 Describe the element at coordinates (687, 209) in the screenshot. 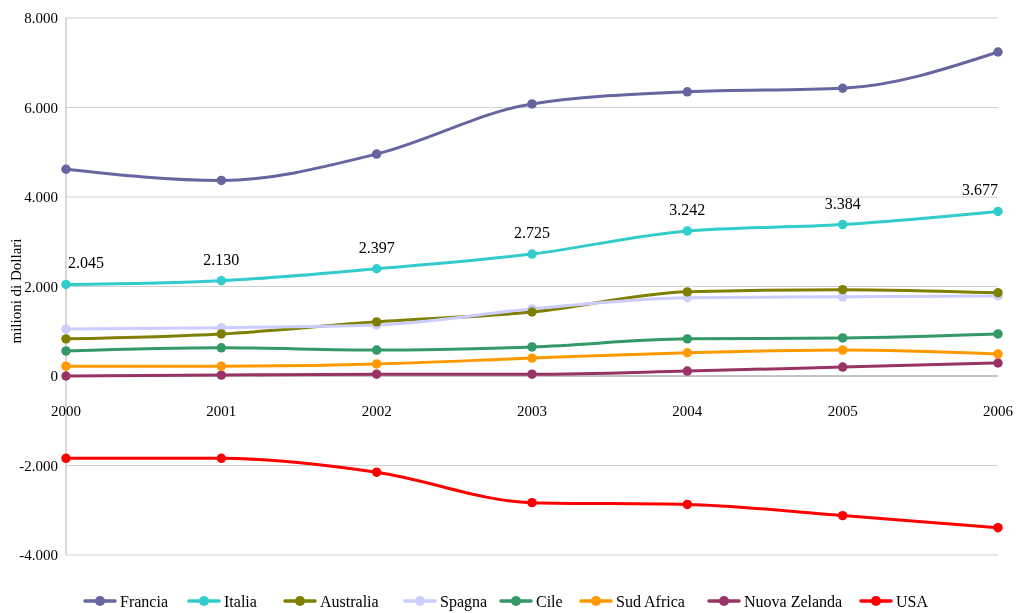

I see `data-label: 3.242` at that location.